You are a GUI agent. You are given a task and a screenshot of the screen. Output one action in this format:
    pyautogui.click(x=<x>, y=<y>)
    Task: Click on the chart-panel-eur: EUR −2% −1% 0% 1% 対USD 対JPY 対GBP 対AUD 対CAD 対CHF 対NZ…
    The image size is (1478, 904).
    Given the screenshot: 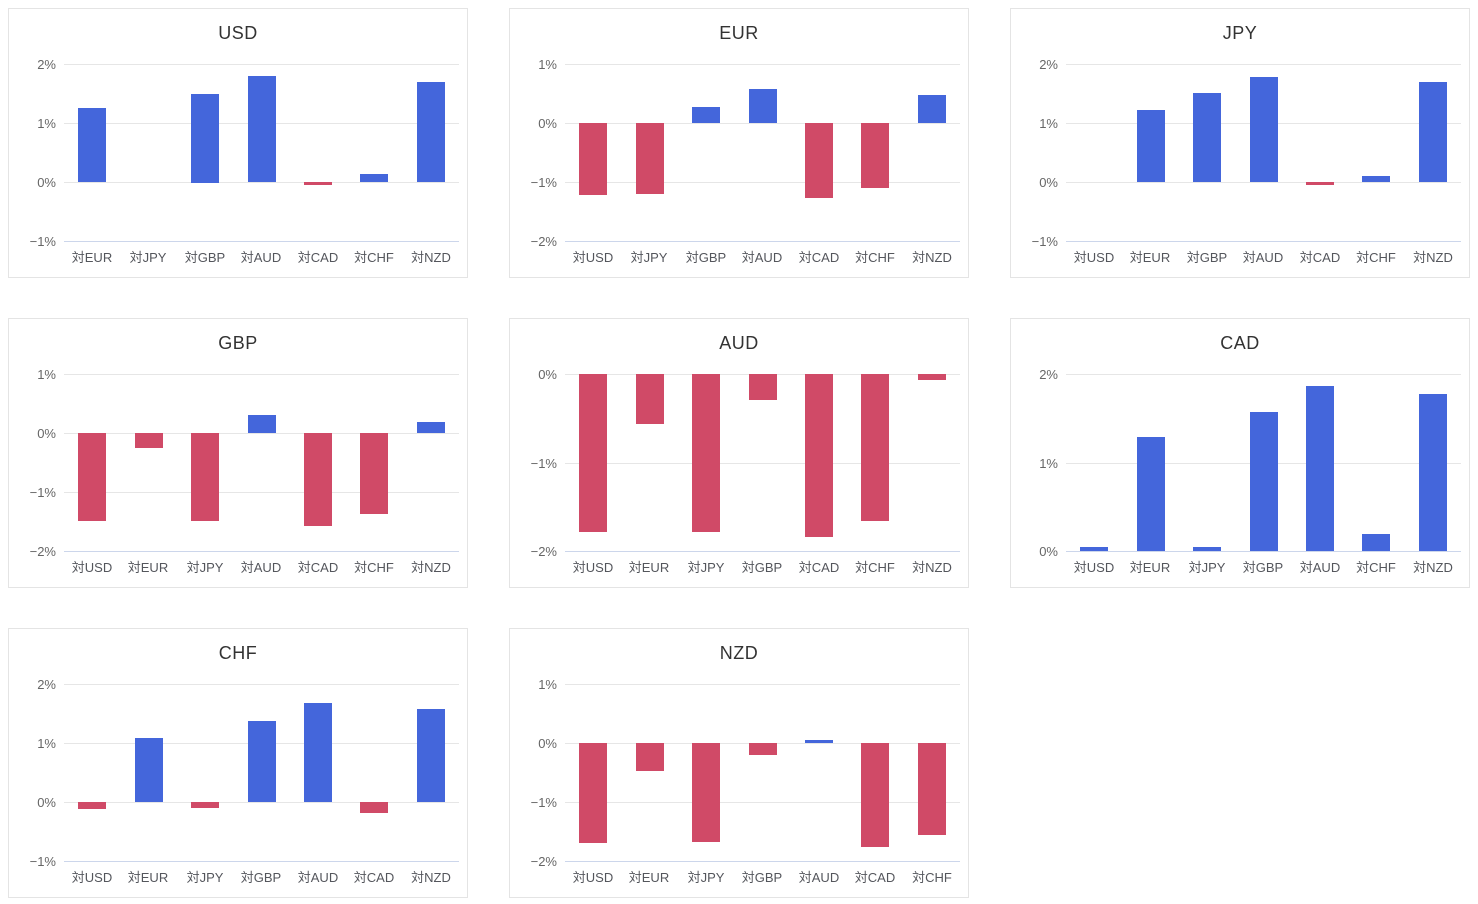 What is the action you would take?
    pyautogui.click(x=739, y=143)
    